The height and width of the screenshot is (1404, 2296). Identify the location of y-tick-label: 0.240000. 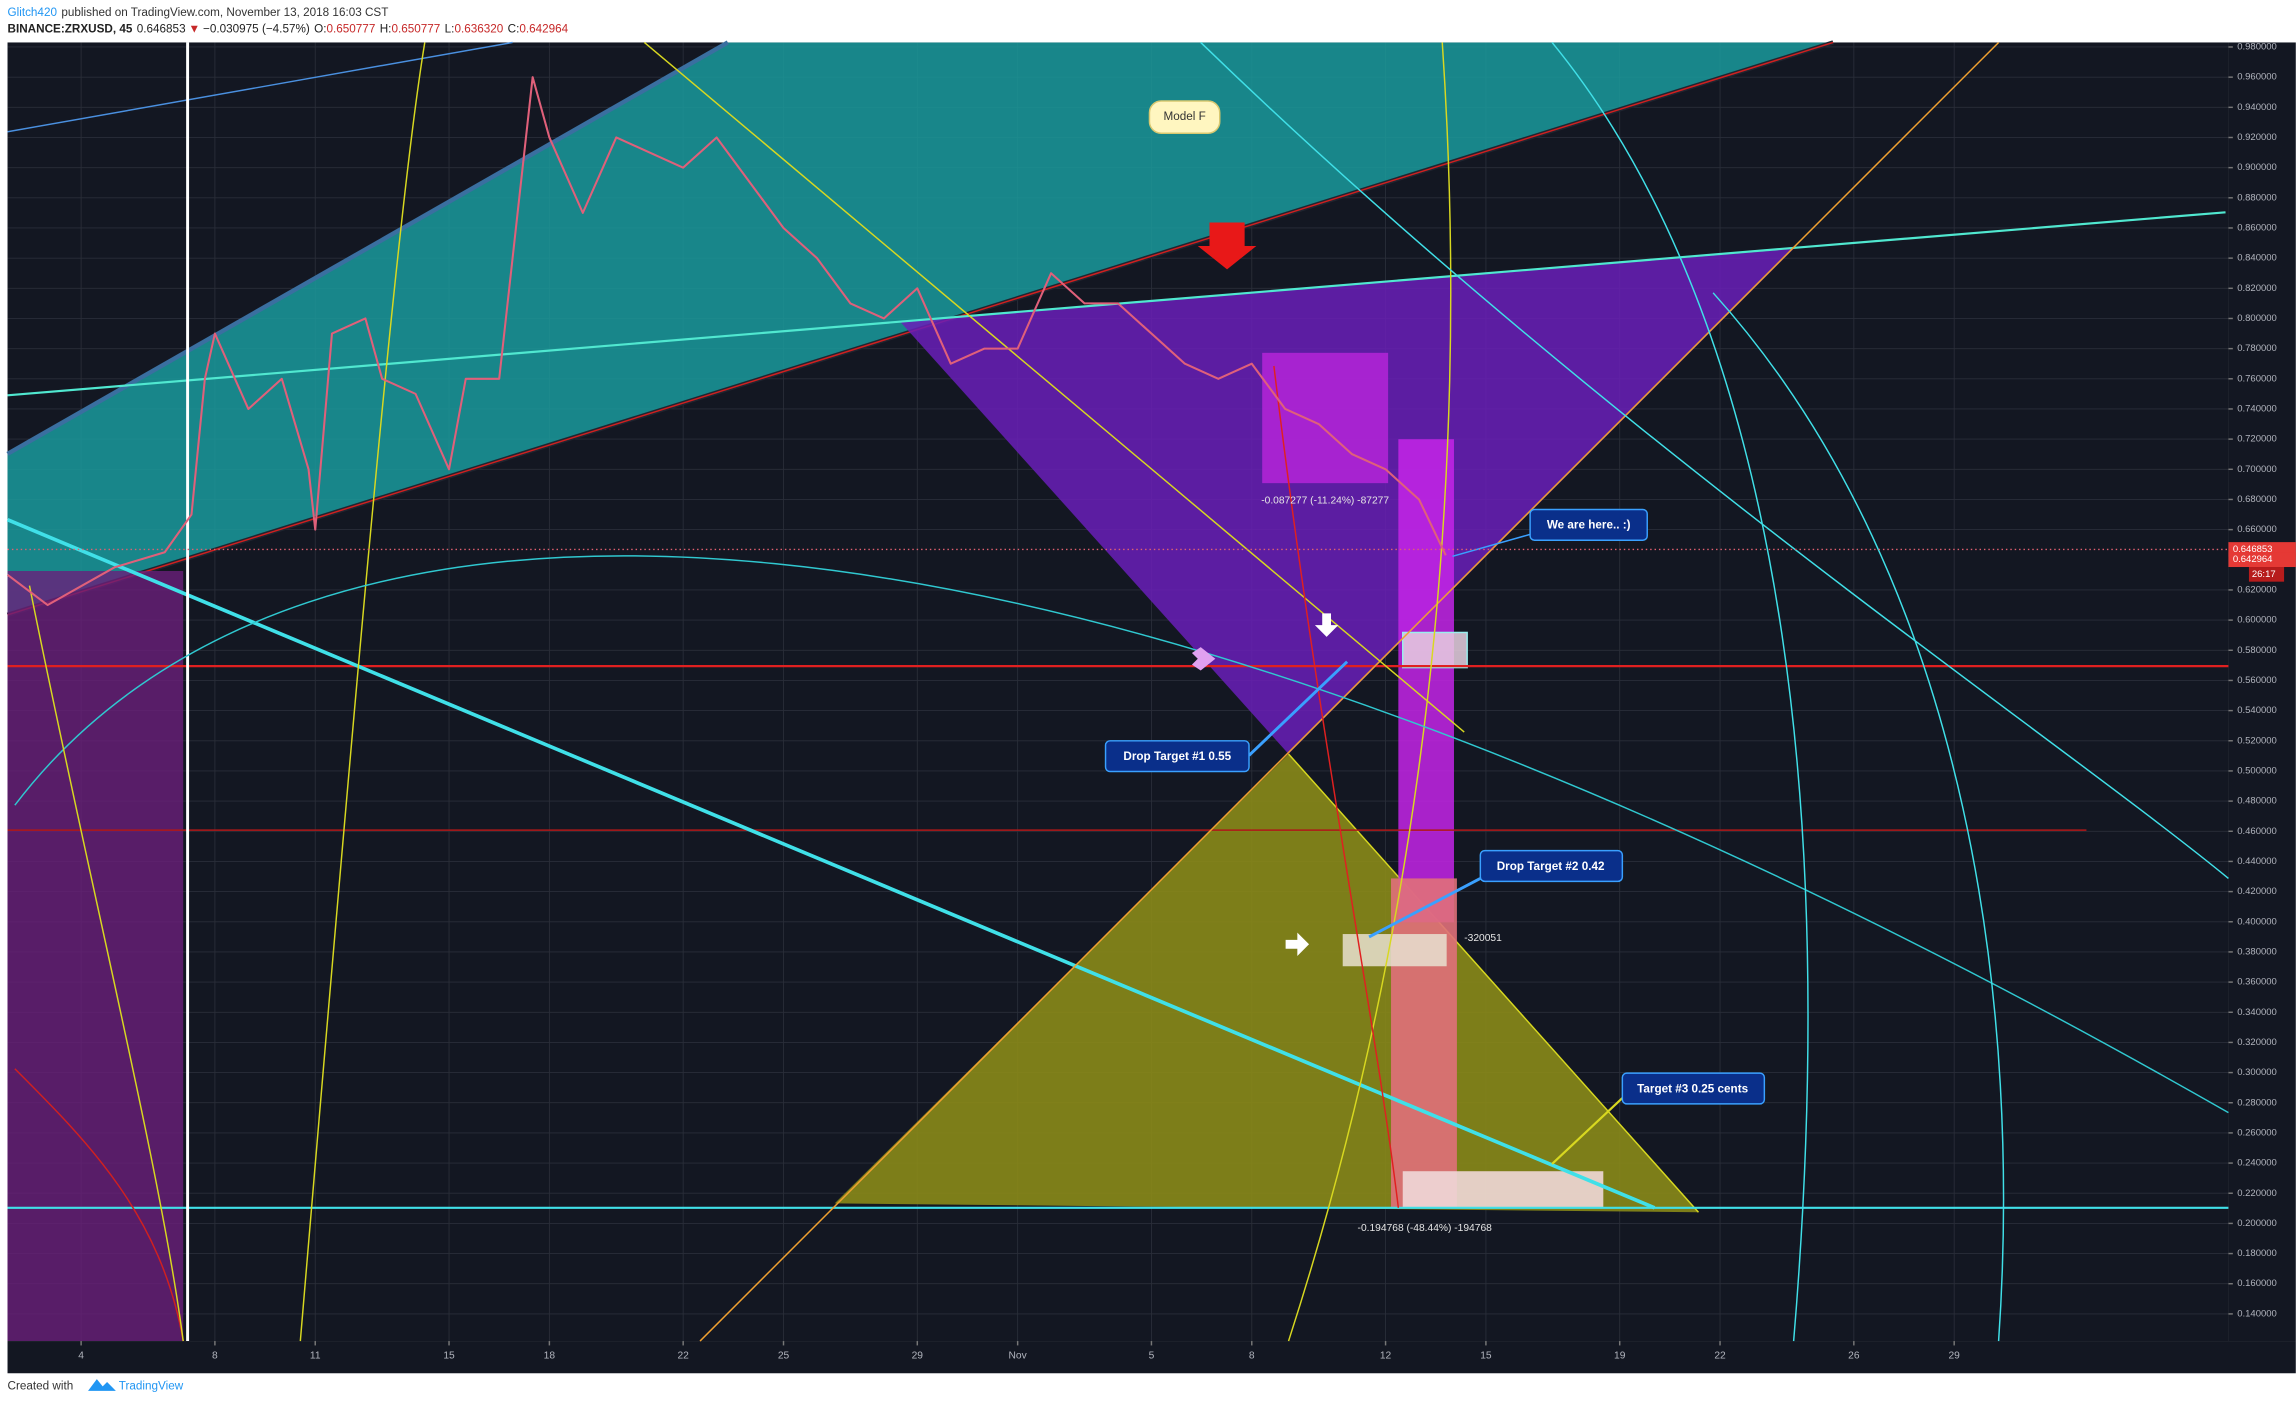
(2257, 1163).